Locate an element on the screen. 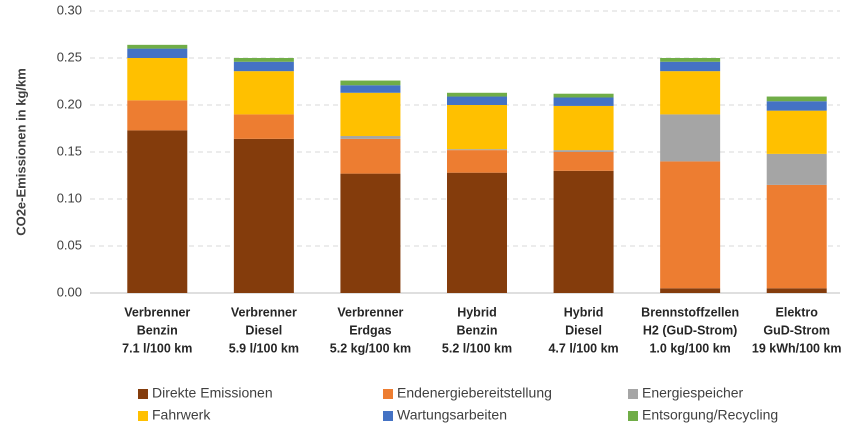  x-tick-label: Elektro is located at coordinates (797, 312).